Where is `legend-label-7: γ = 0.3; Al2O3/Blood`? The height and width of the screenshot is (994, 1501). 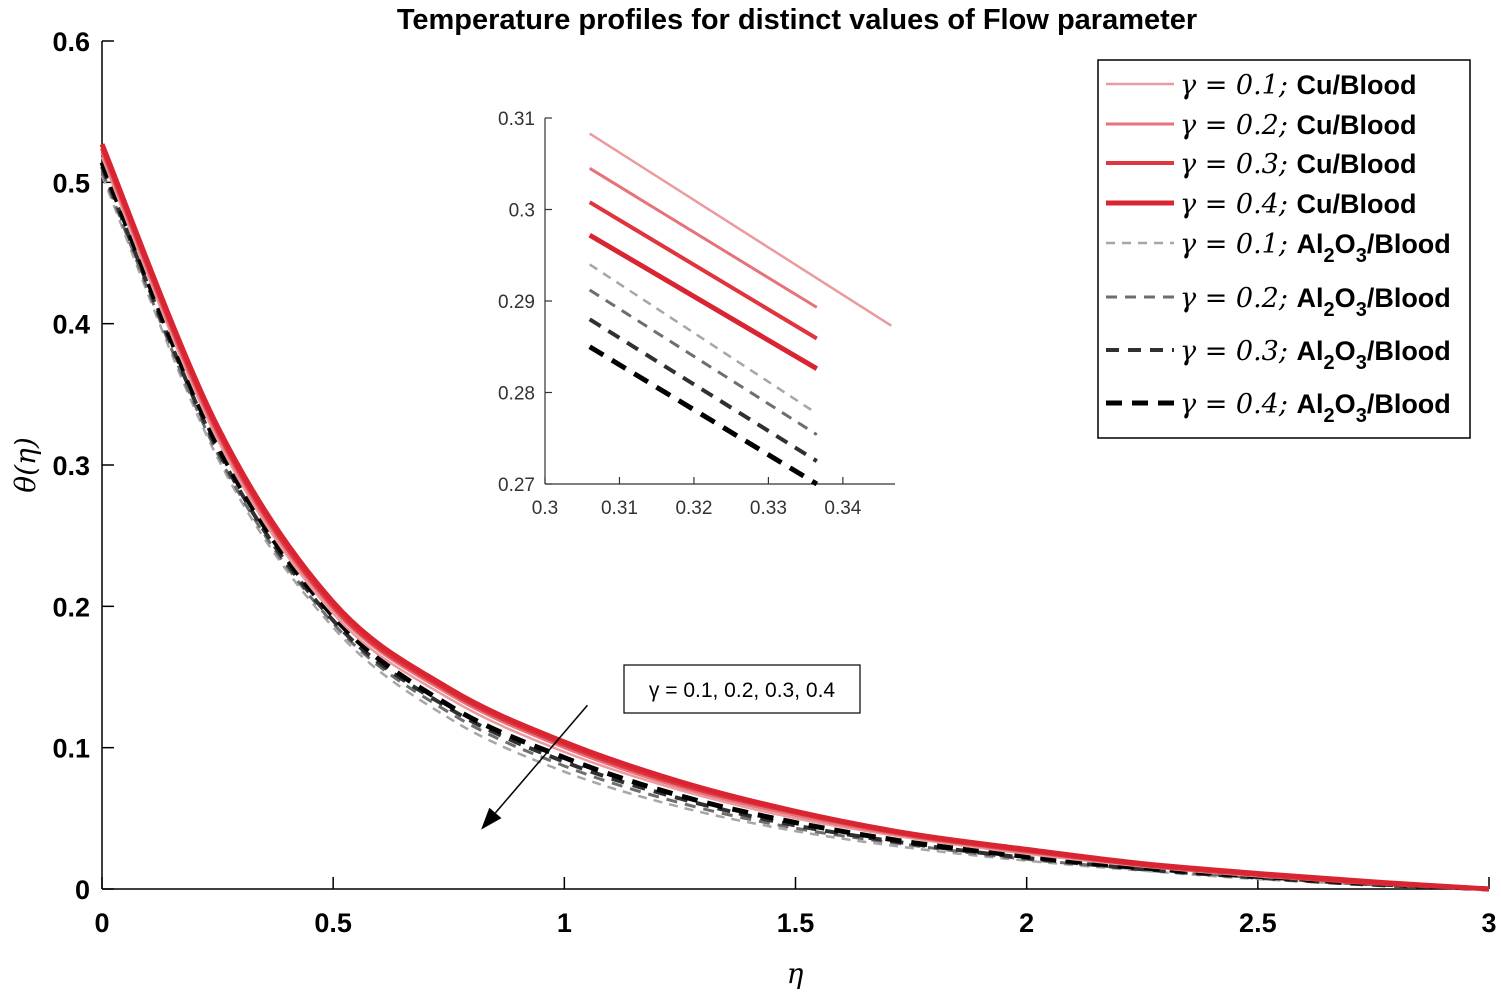 legend-label-7: γ = 0.3; Al2O3/Blood is located at coordinates (1315, 355).